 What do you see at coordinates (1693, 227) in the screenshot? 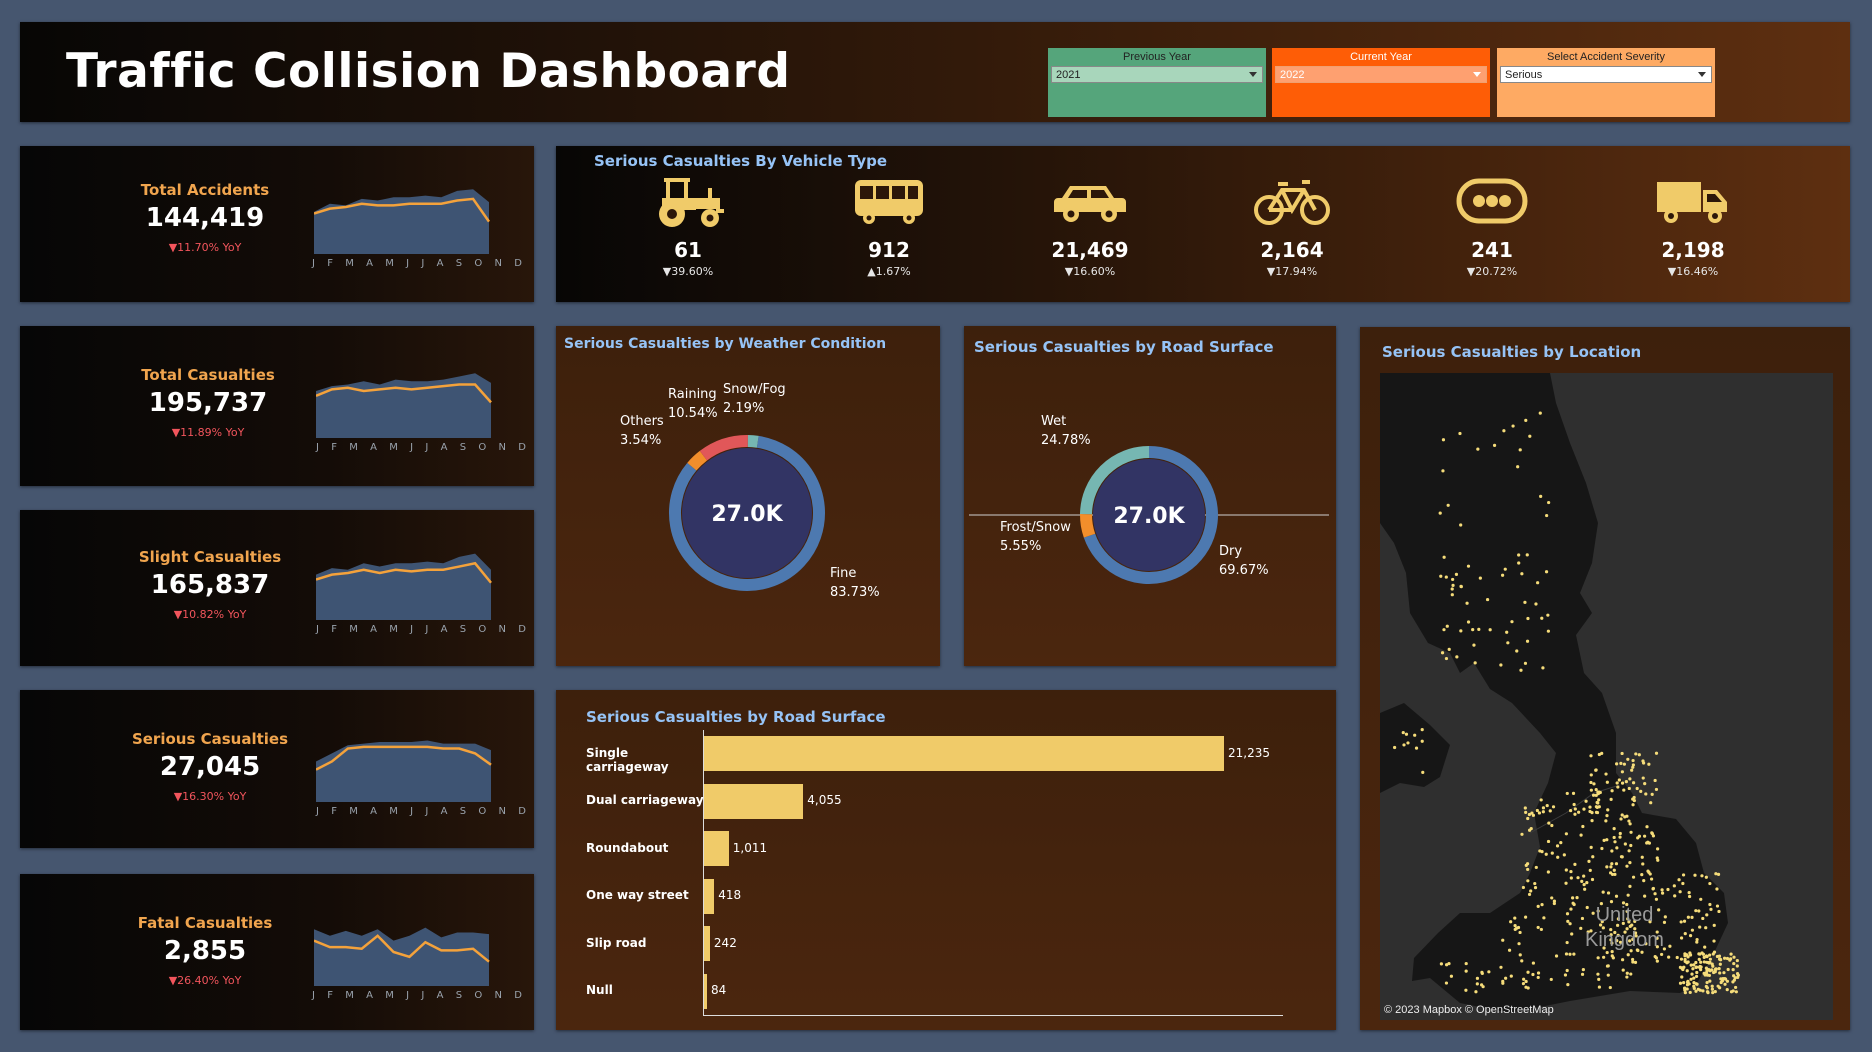
I see `vehicle-item-truck: 2,198 ▼16.46%` at bounding box center [1693, 227].